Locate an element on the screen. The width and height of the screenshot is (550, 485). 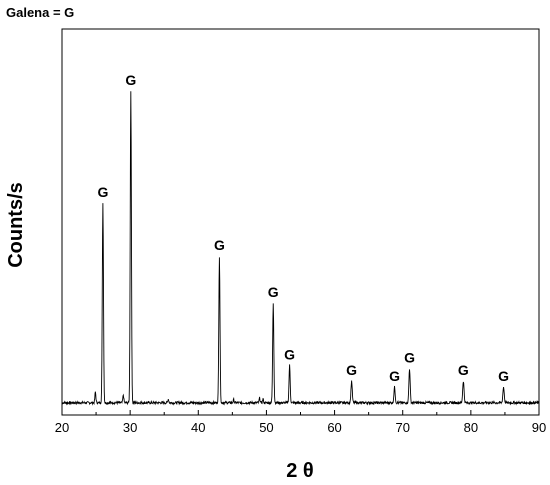
x-tick-label: 90 is located at coordinates (539, 427).